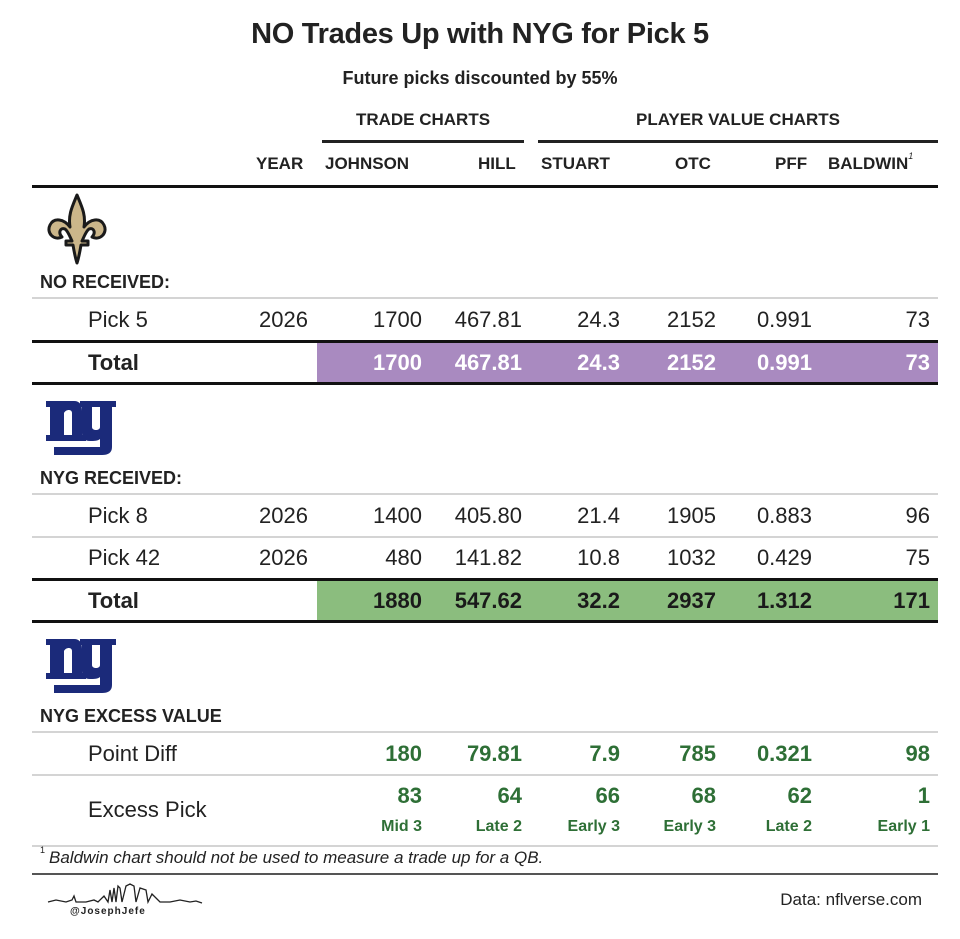 The image size is (960, 939). Describe the element at coordinates (409, 795) in the screenshot. I see `excess-pick-johnson: 83` at that location.